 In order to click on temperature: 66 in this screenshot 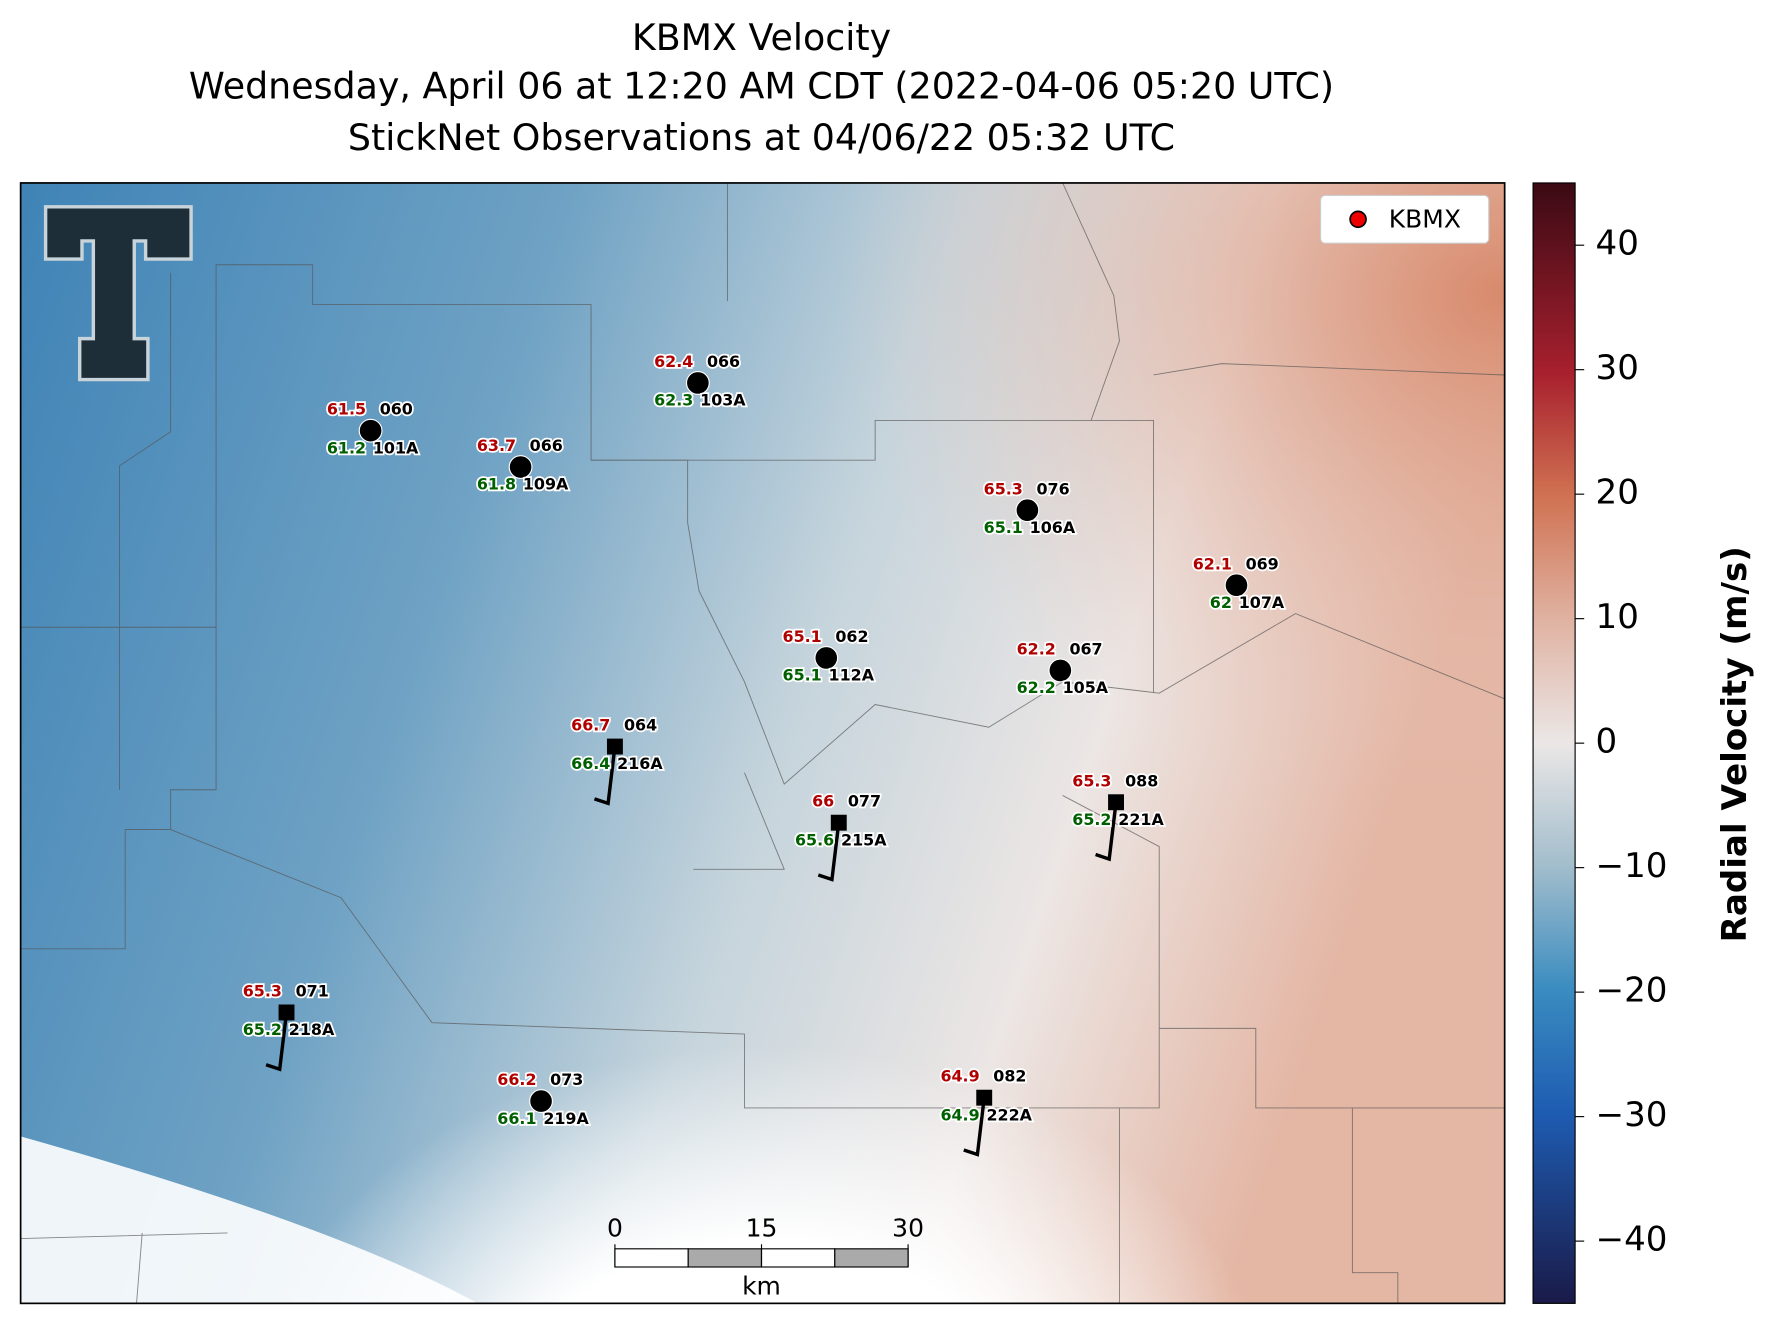, I will do `click(823, 801)`.